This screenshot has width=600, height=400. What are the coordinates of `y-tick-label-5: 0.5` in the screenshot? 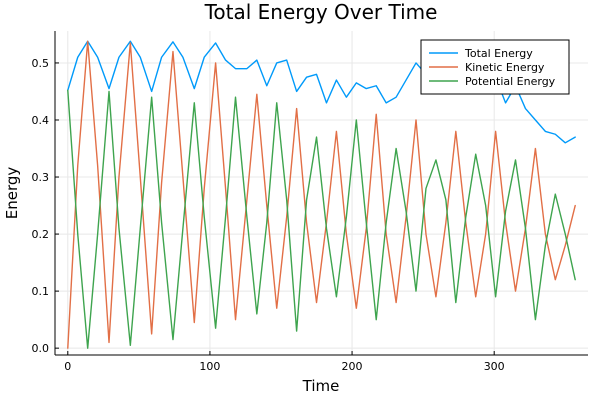 It's located at (41, 63).